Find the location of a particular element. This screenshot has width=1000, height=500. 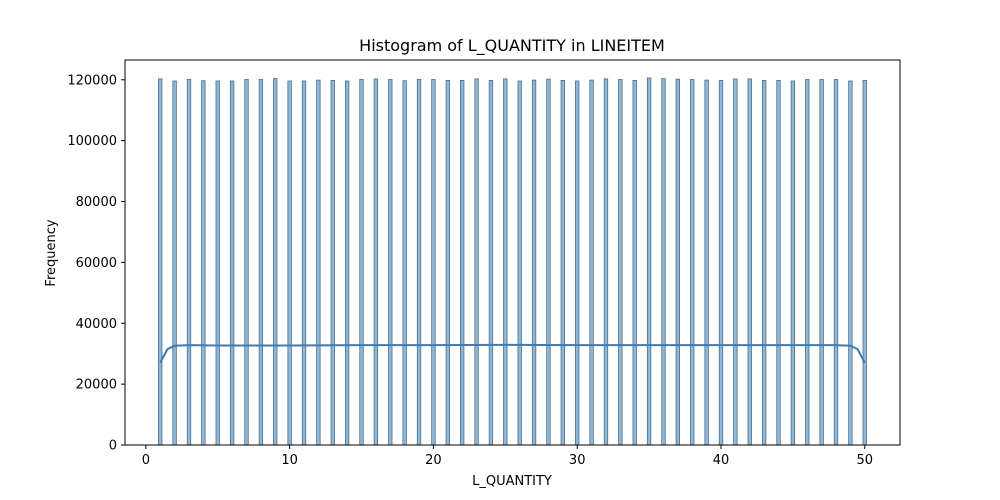

x-tick-label: 50 is located at coordinates (864, 460).